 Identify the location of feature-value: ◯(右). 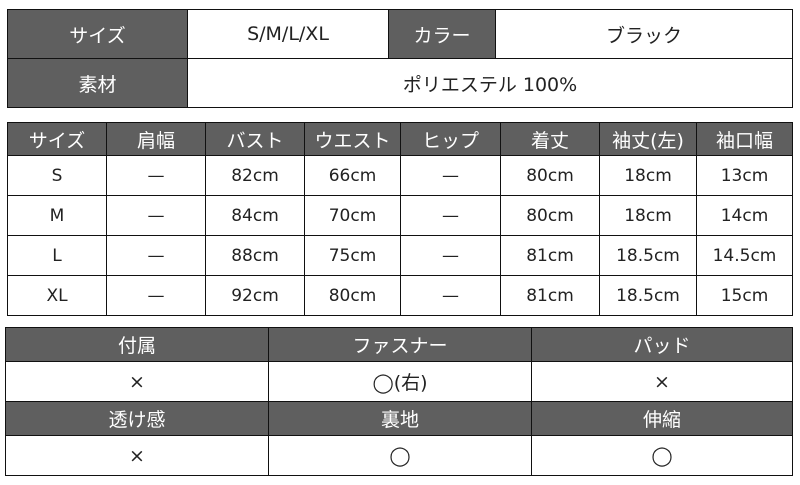
(400, 381).